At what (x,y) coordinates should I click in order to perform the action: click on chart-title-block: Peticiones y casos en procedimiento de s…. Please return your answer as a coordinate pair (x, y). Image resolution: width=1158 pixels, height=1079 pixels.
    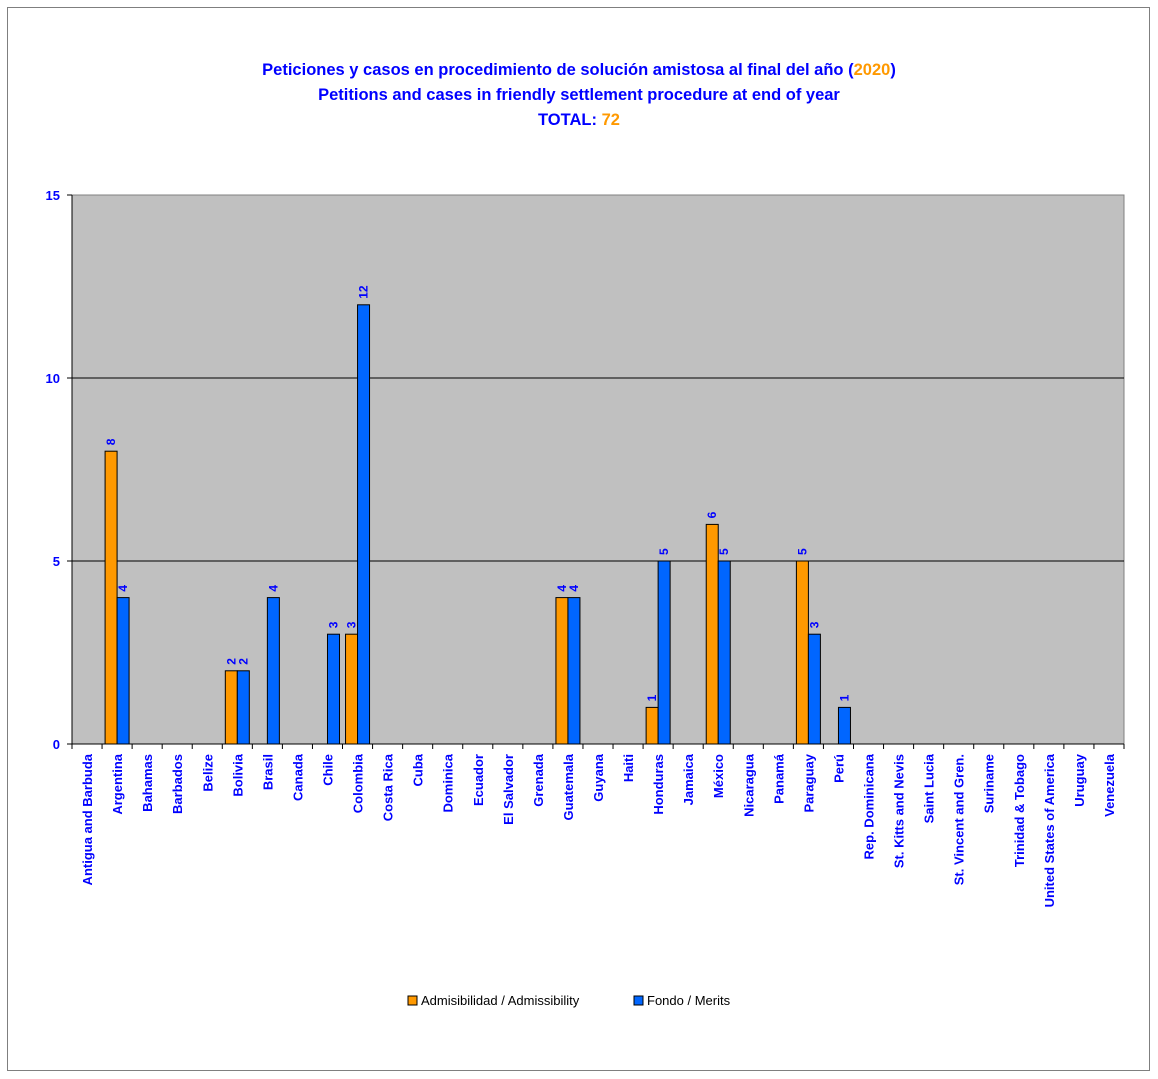
    Looking at the image, I should click on (579, 95).